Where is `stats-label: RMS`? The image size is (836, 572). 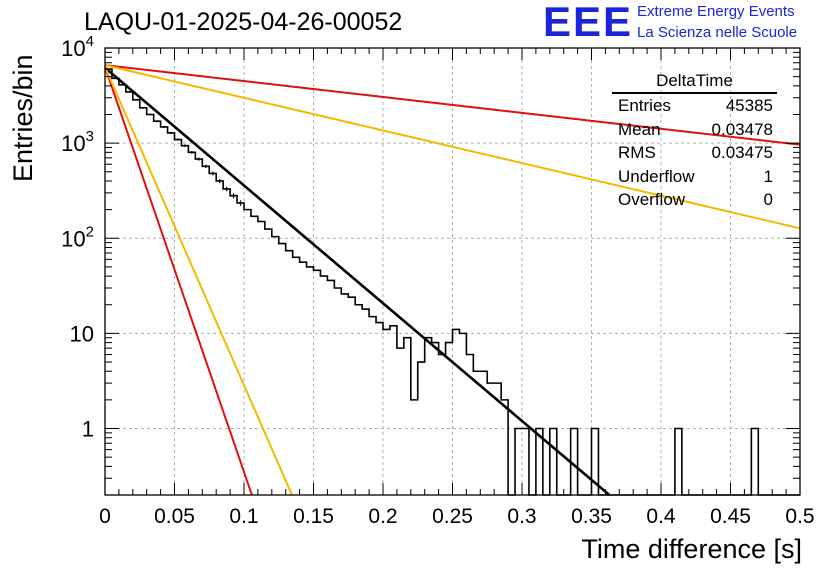 stats-label: RMS is located at coordinates (637, 152).